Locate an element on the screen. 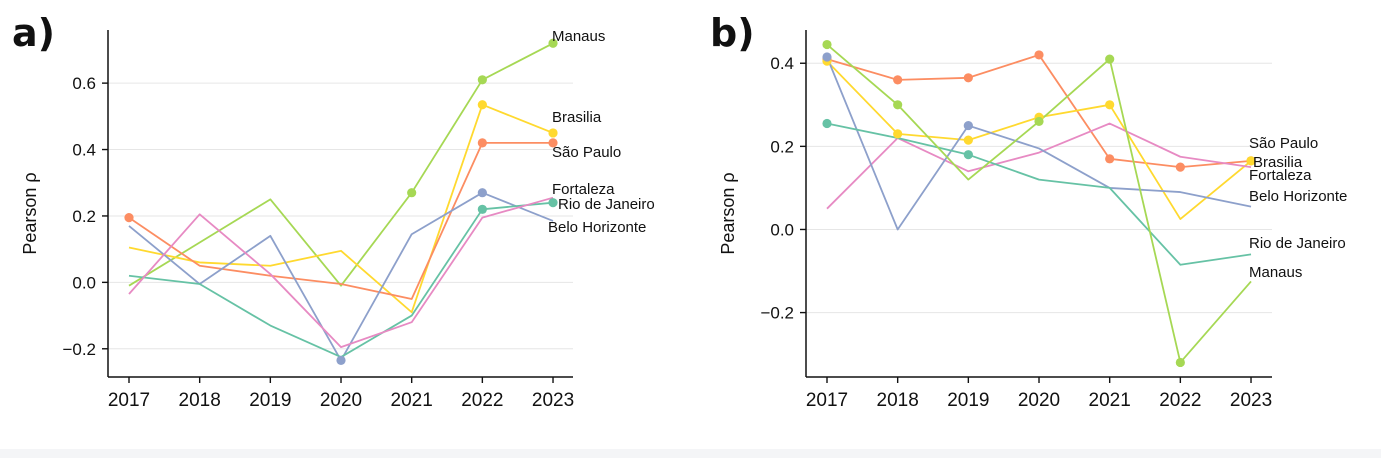 Image resolution: width=1381 pixels, height=462 pixels. y-tick-label: 0.6 is located at coordinates (84, 83).